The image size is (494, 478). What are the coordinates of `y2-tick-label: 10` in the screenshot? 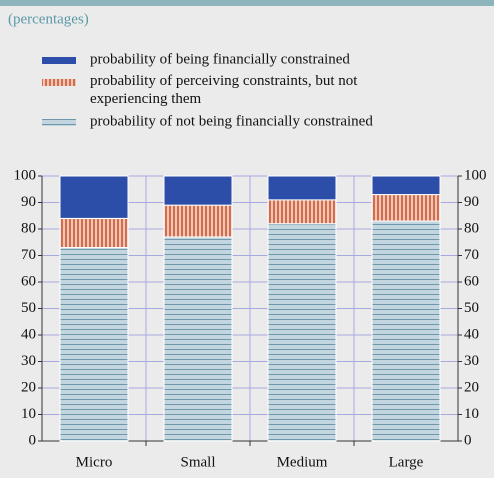 It's located at (471, 414).